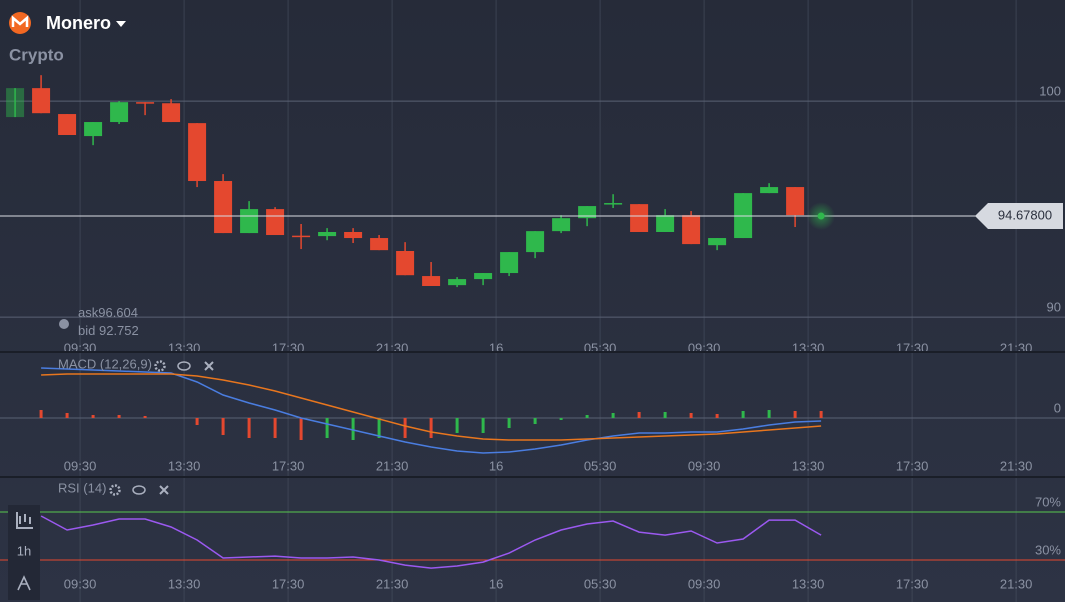  Describe the element at coordinates (136, 364) in the screenshot. I see `macd-header: MACD (12,26,9)` at that location.